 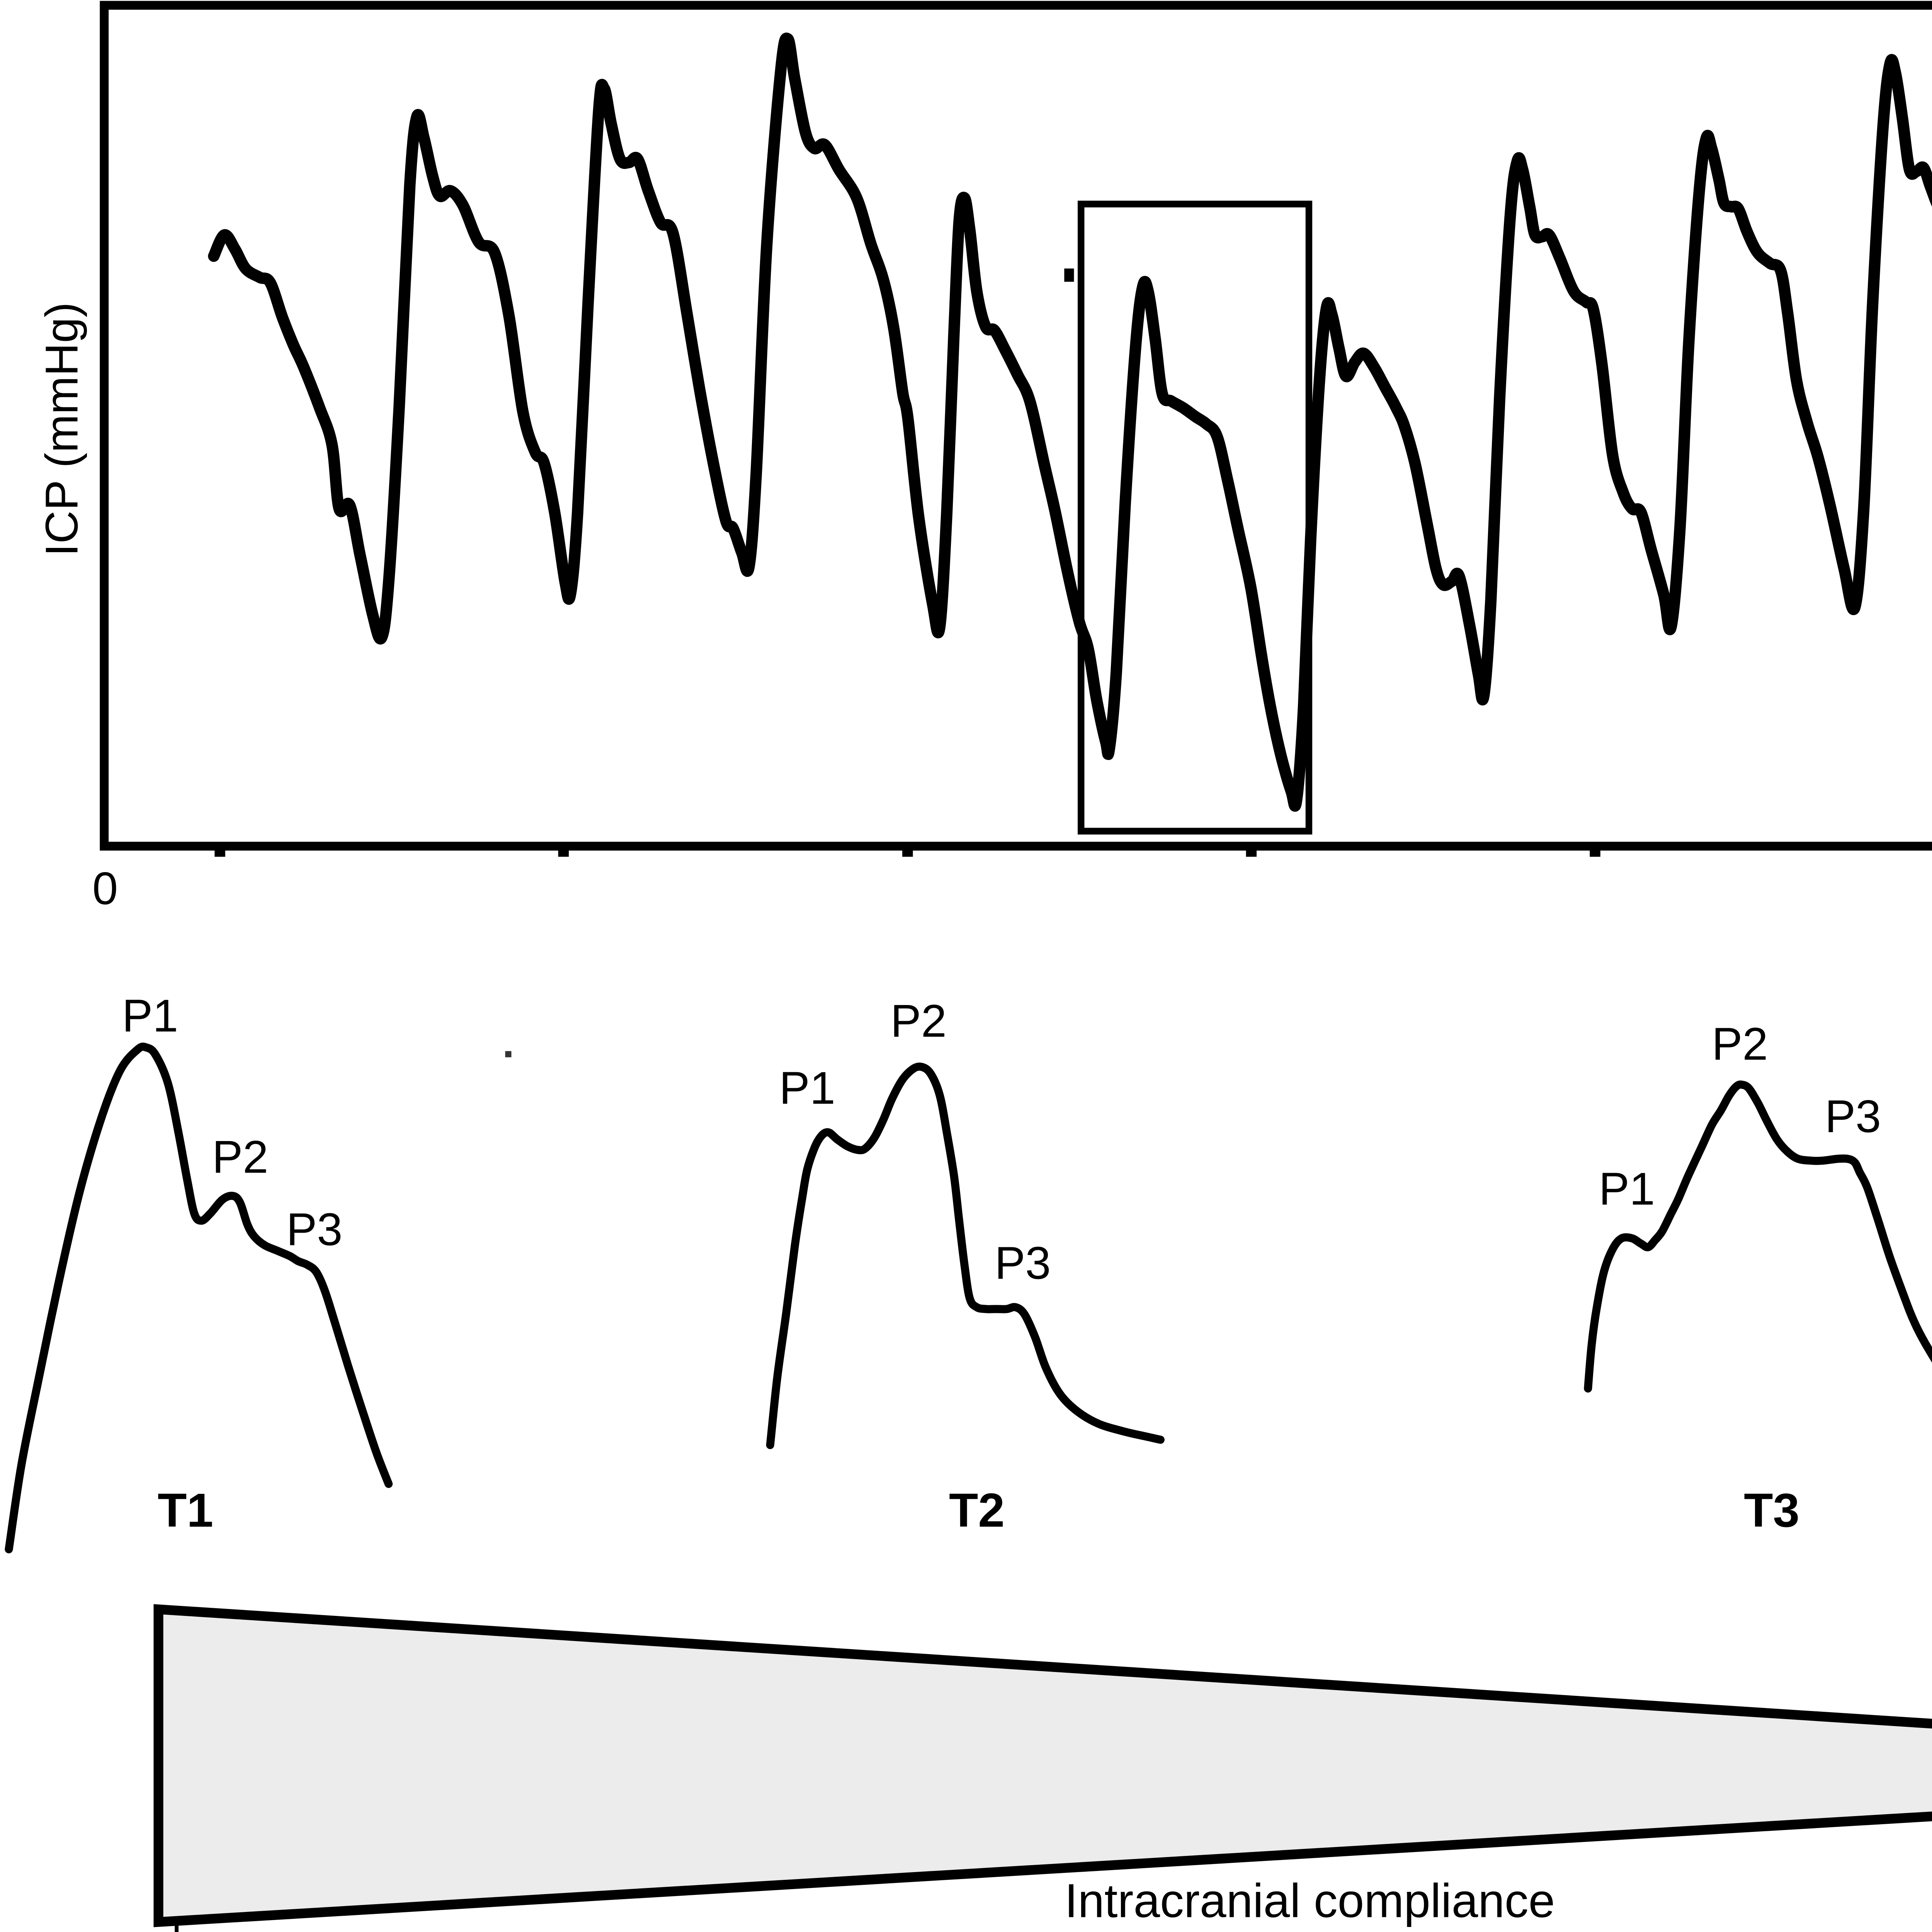 What do you see at coordinates (176, 1919) in the screenshot?
I see `plus-sign: +` at bounding box center [176, 1919].